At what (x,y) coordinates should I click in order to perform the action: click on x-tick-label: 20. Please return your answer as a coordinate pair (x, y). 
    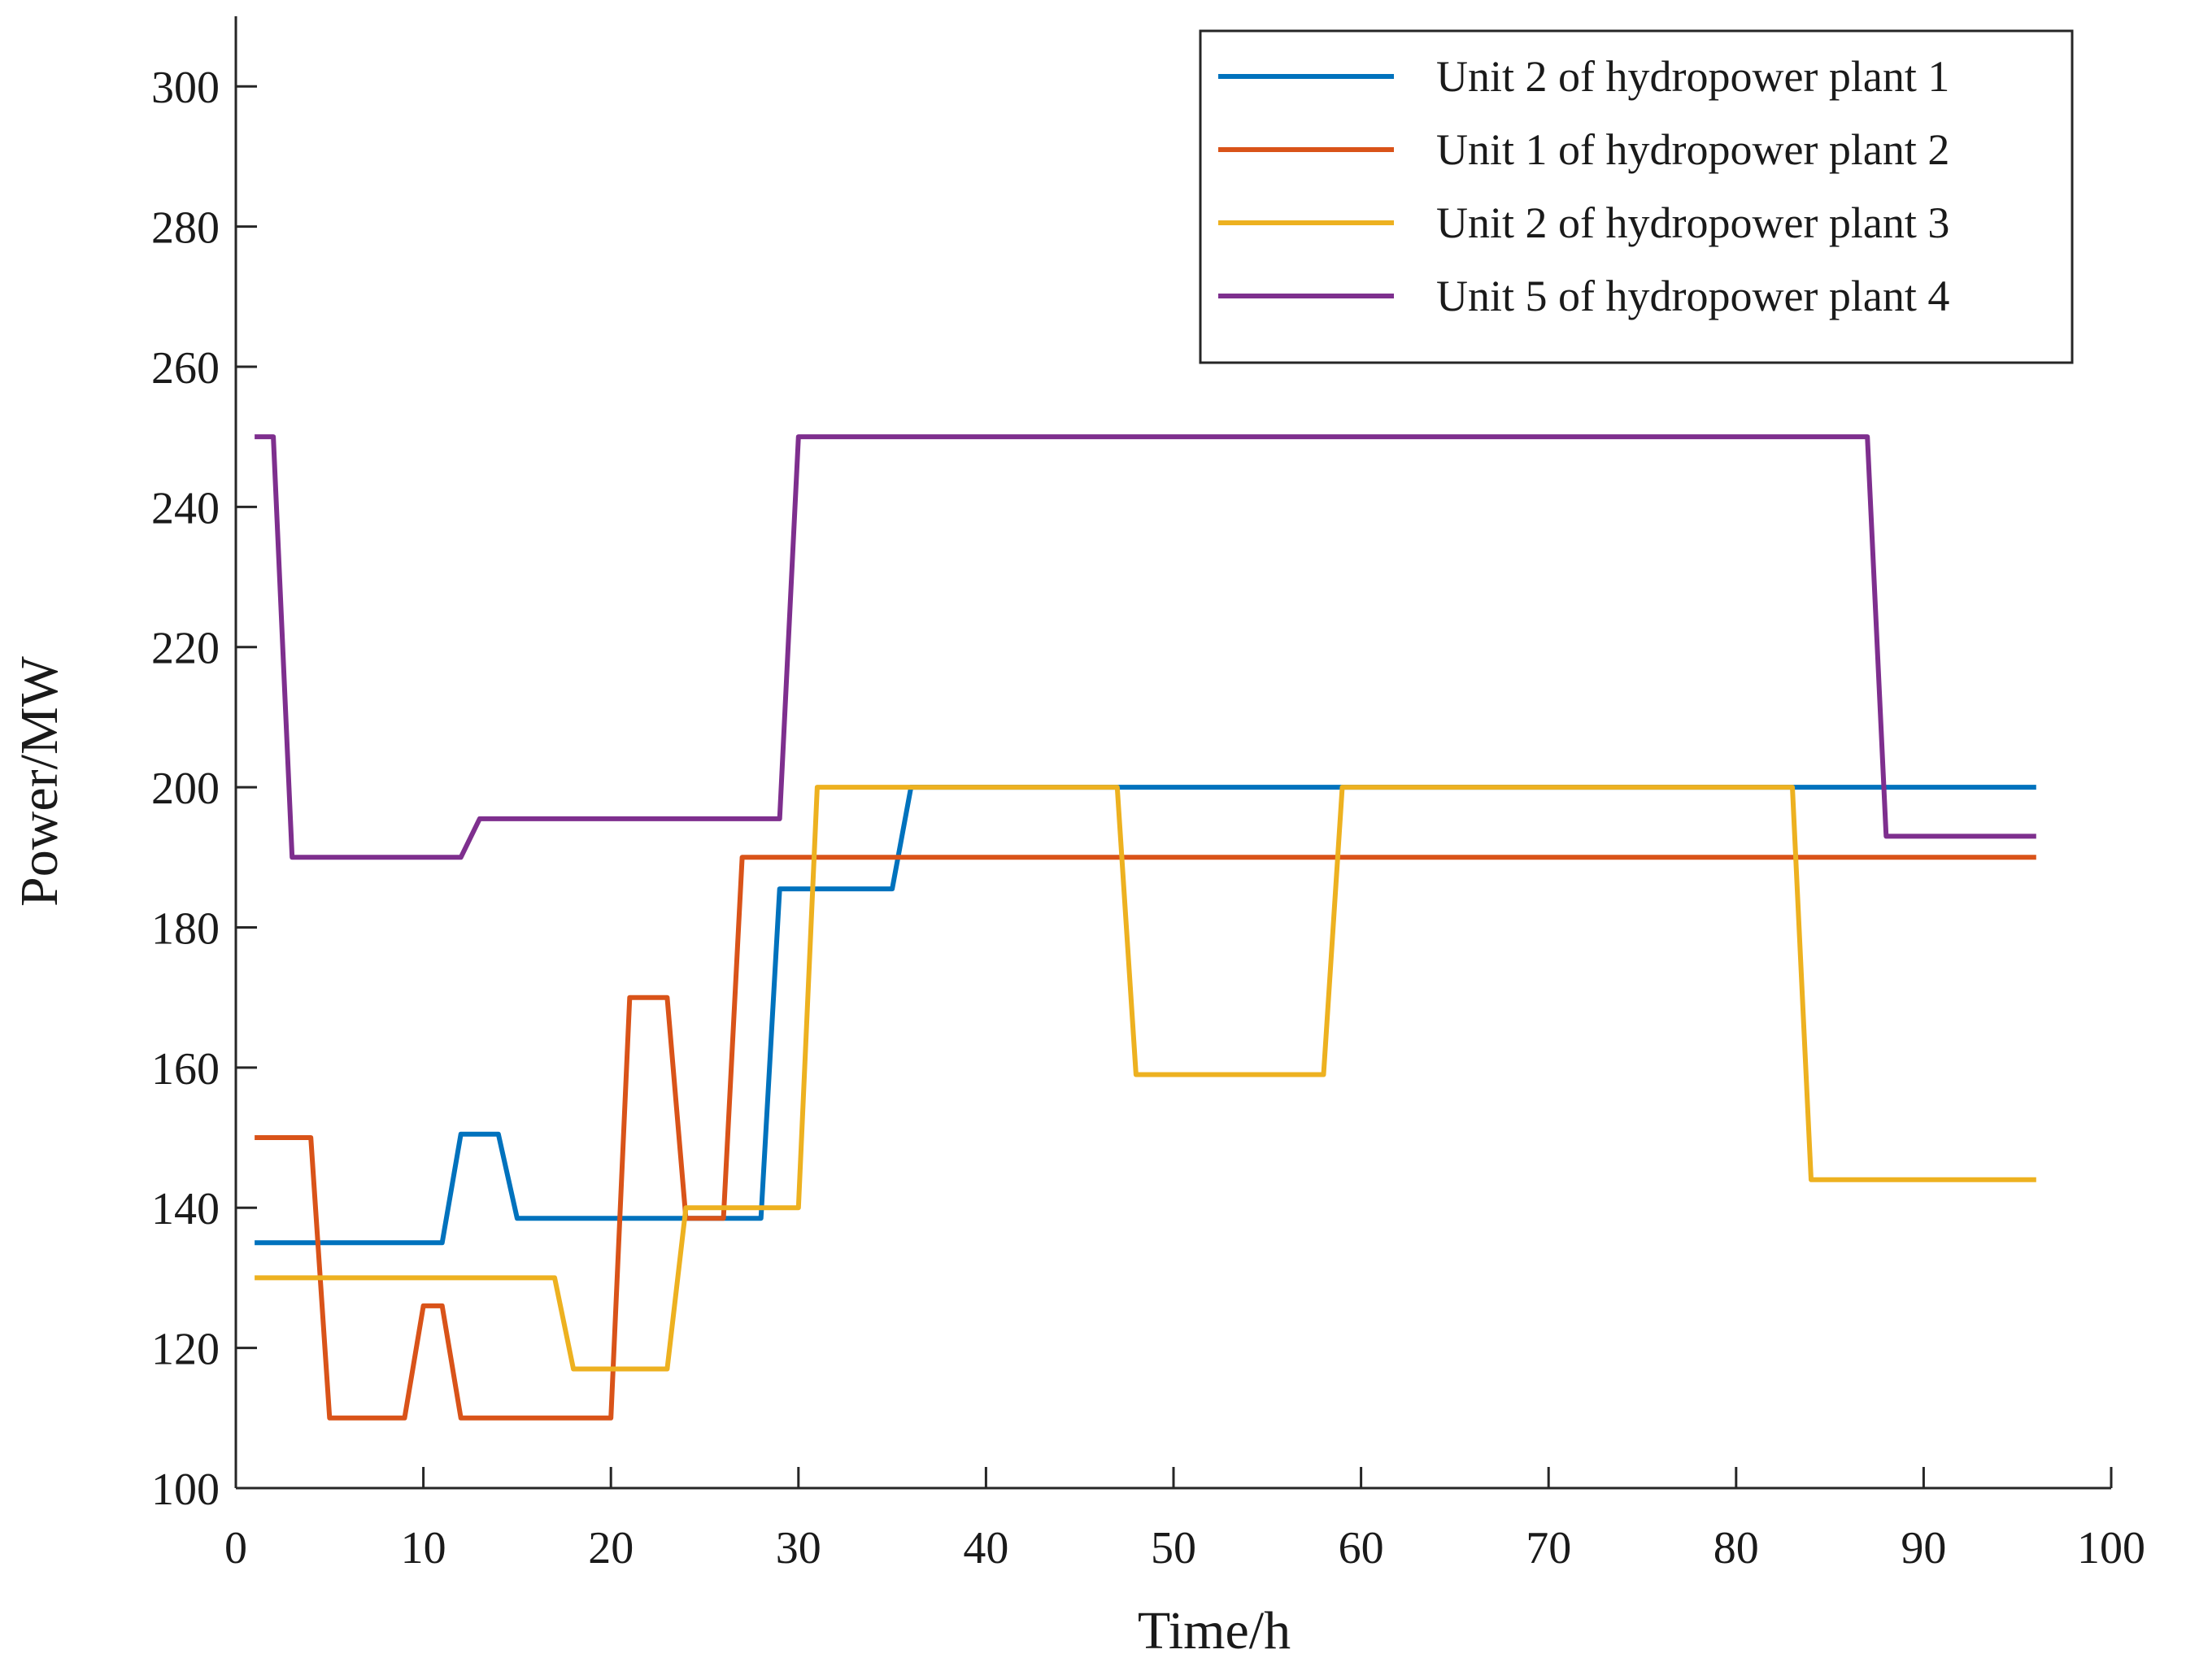
    Looking at the image, I should click on (611, 1548).